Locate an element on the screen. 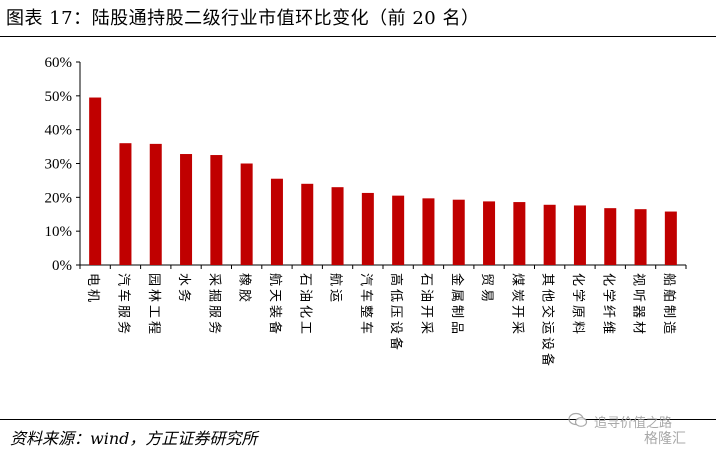  x-tick-label: 化学纤维 is located at coordinates (608, 305).